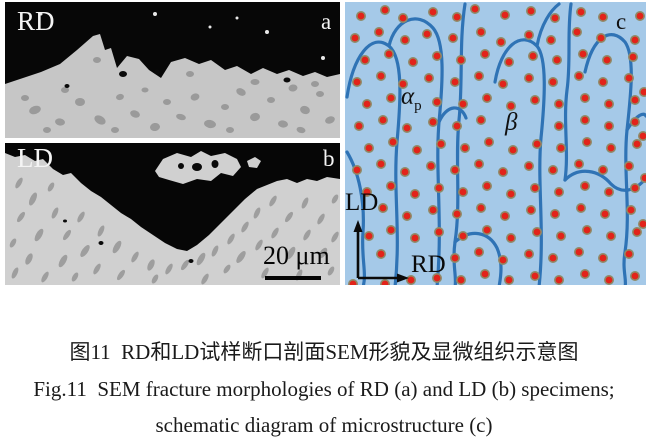 The height and width of the screenshot is (448, 648). Describe the element at coordinates (511, 122) in the screenshot. I see `beta-phase-label: β` at that location.